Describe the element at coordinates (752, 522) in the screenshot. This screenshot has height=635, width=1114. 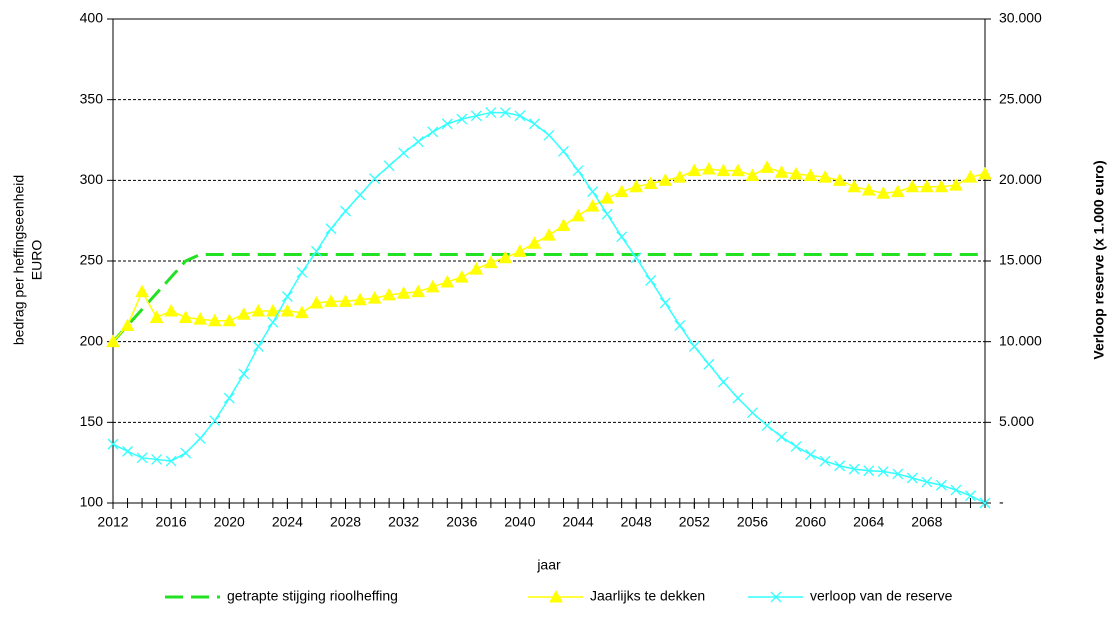
I see `x-tick-label: 2056` at that location.